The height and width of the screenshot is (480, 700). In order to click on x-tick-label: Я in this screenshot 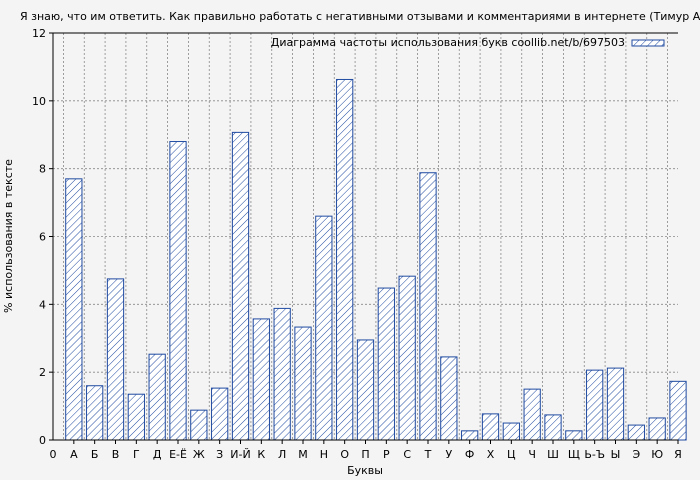, I will do `click(678, 454)`.